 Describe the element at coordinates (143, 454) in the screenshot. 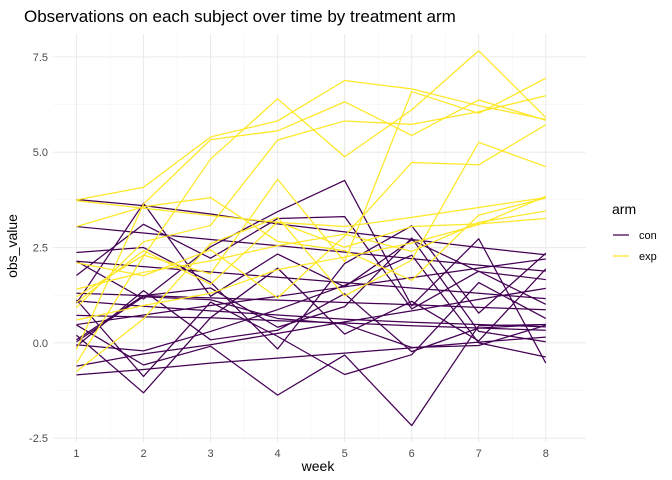

I see `x-tick-label: 2` at that location.